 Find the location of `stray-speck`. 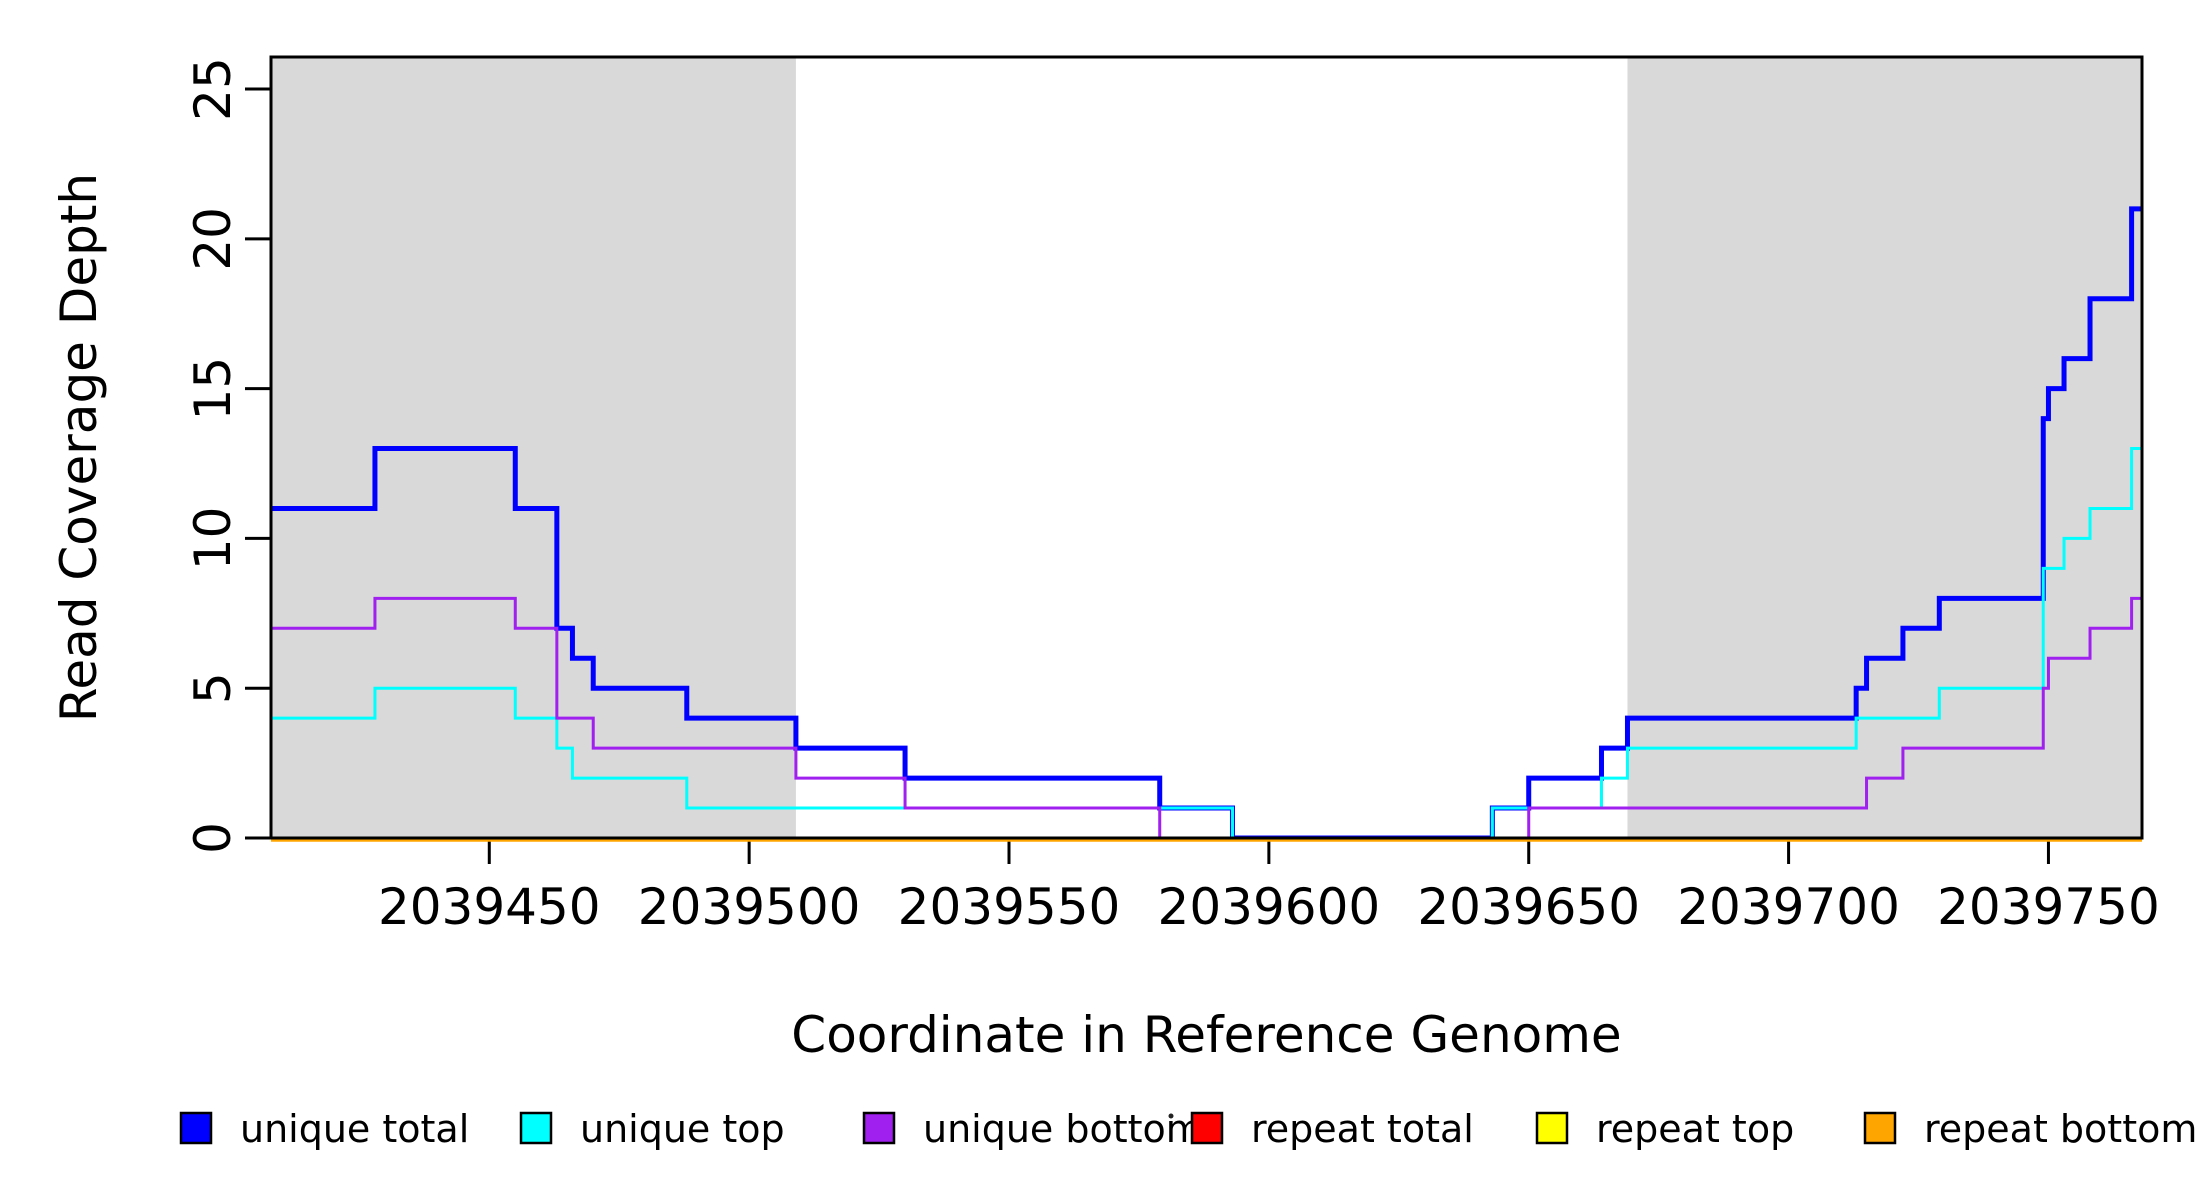

stray-speck is located at coordinates (1171, 1116).